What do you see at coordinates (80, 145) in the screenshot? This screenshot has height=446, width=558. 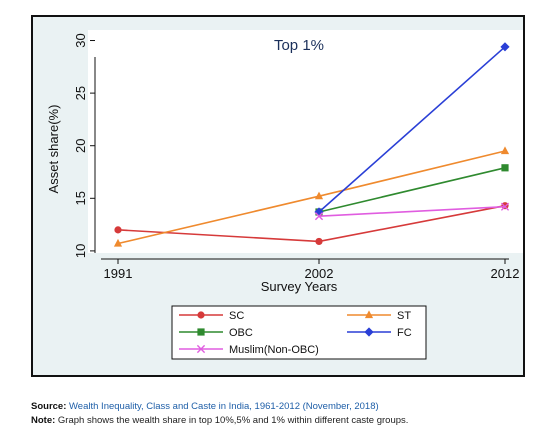 I see `y-tick-label: 20` at bounding box center [80, 145].